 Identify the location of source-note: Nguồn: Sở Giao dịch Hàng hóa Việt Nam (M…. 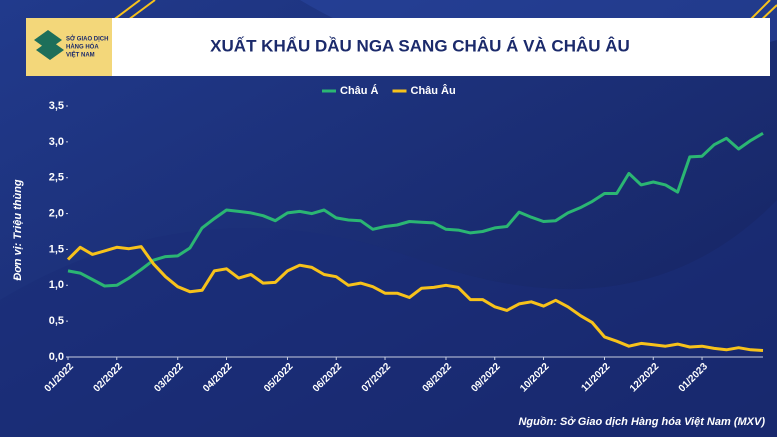
(641, 422).